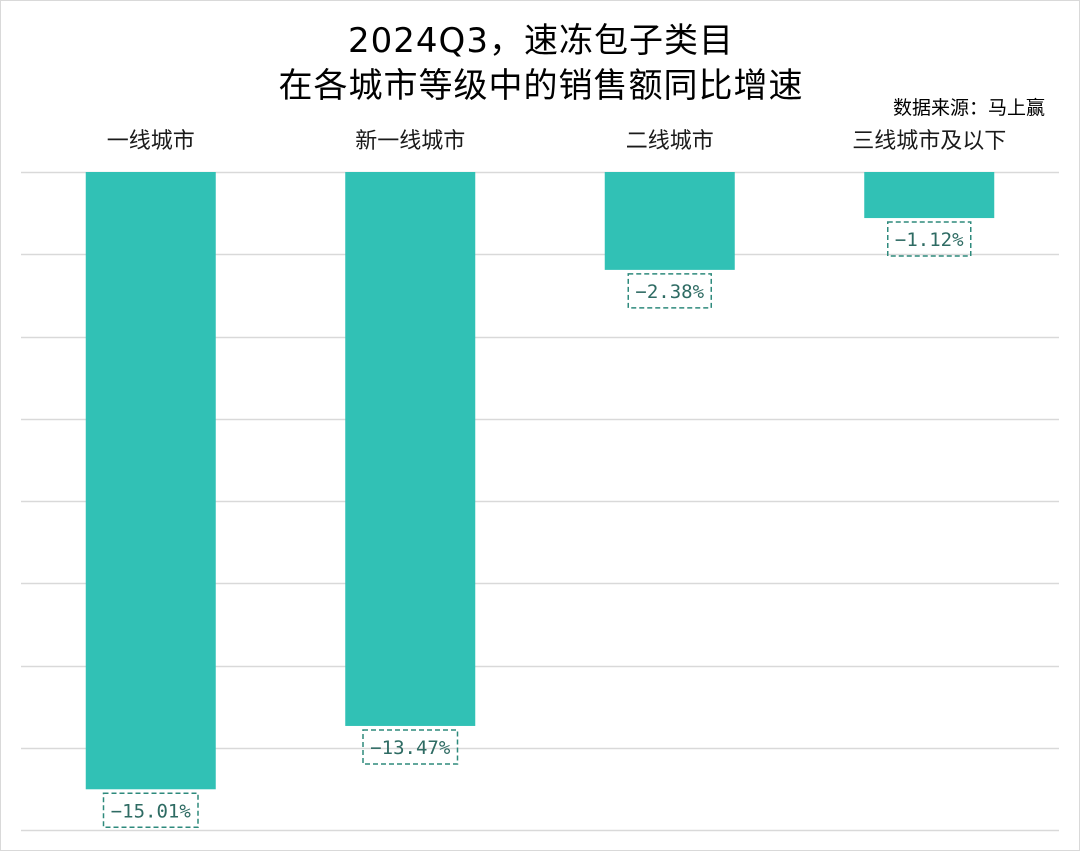 The height and width of the screenshot is (852, 1080). Describe the element at coordinates (541, 41) in the screenshot. I see `chart-title-line1: 2024Q3，速冻包子类目` at that location.